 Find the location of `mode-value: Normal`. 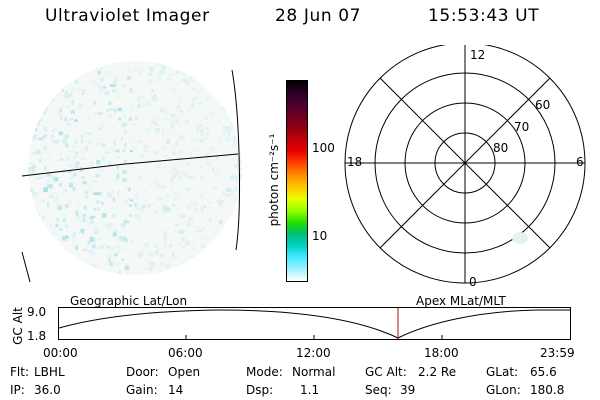

mode-value: Normal is located at coordinates (314, 372).